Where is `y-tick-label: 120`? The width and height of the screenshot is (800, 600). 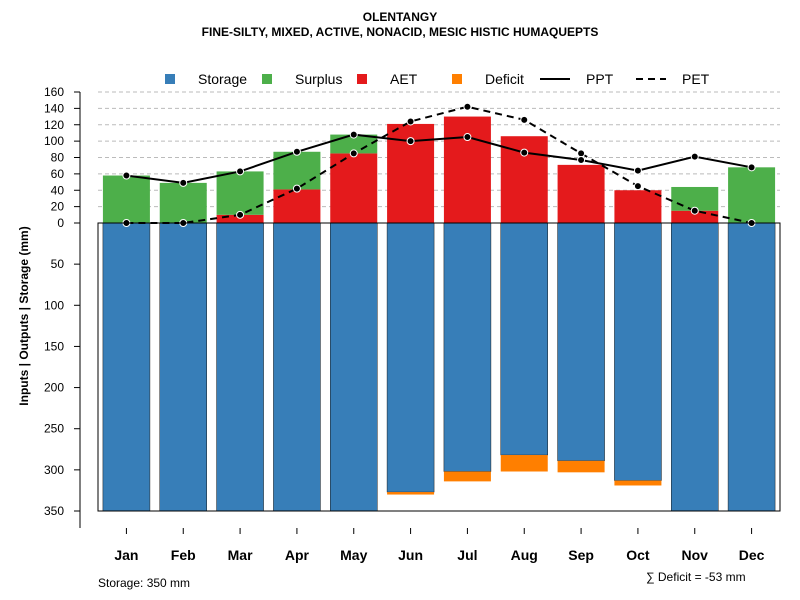
y-tick-label: 120 is located at coordinates (54, 125).